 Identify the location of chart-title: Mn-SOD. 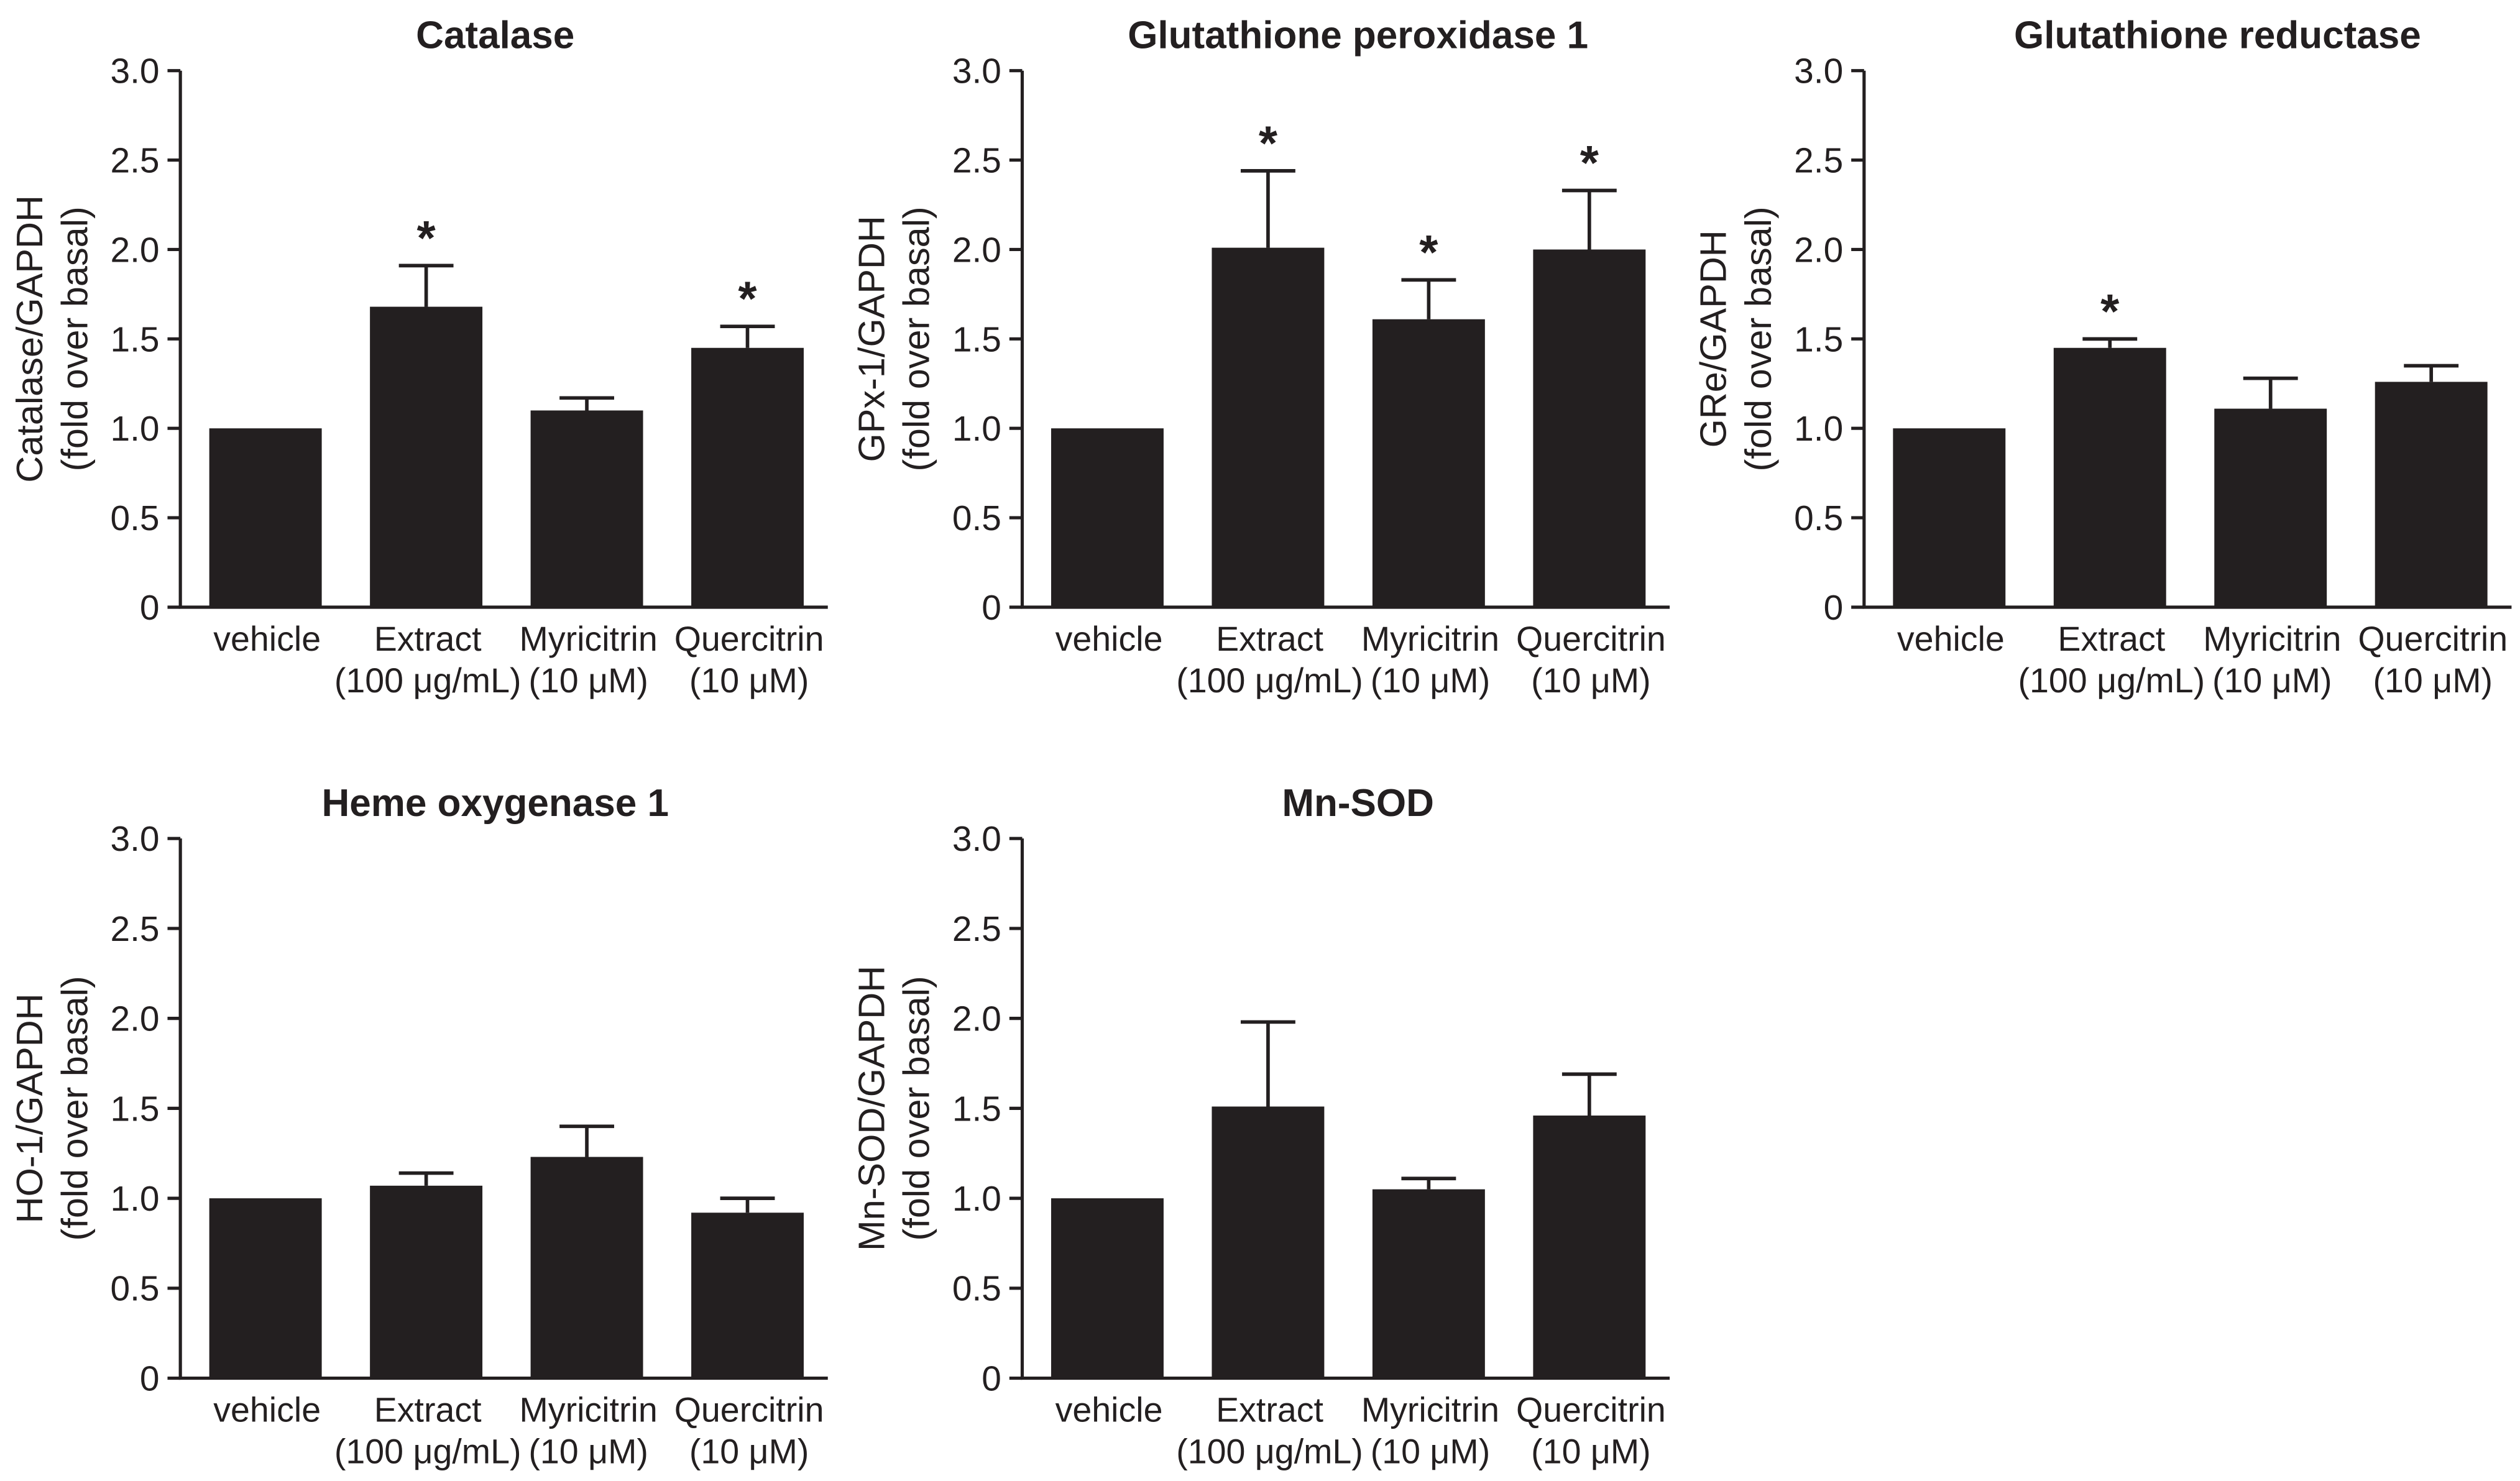
(1358, 804).